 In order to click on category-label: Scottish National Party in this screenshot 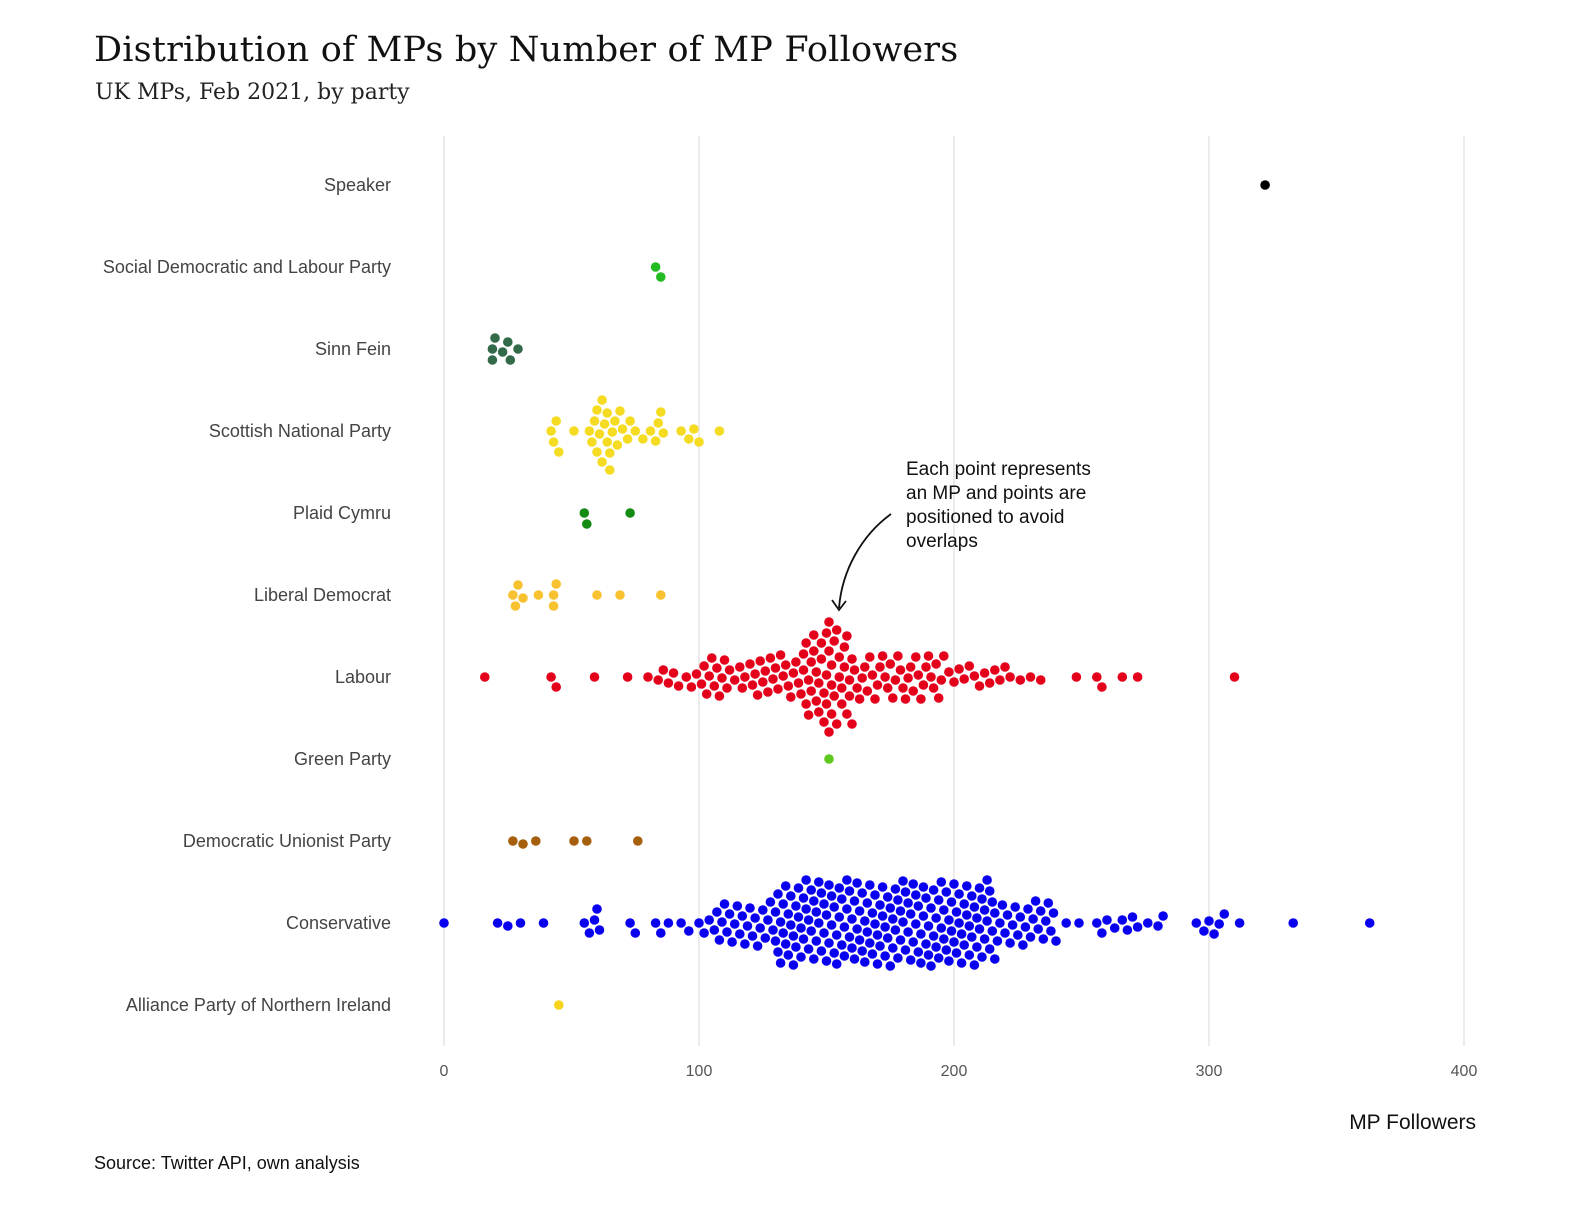, I will do `click(300, 431)`.